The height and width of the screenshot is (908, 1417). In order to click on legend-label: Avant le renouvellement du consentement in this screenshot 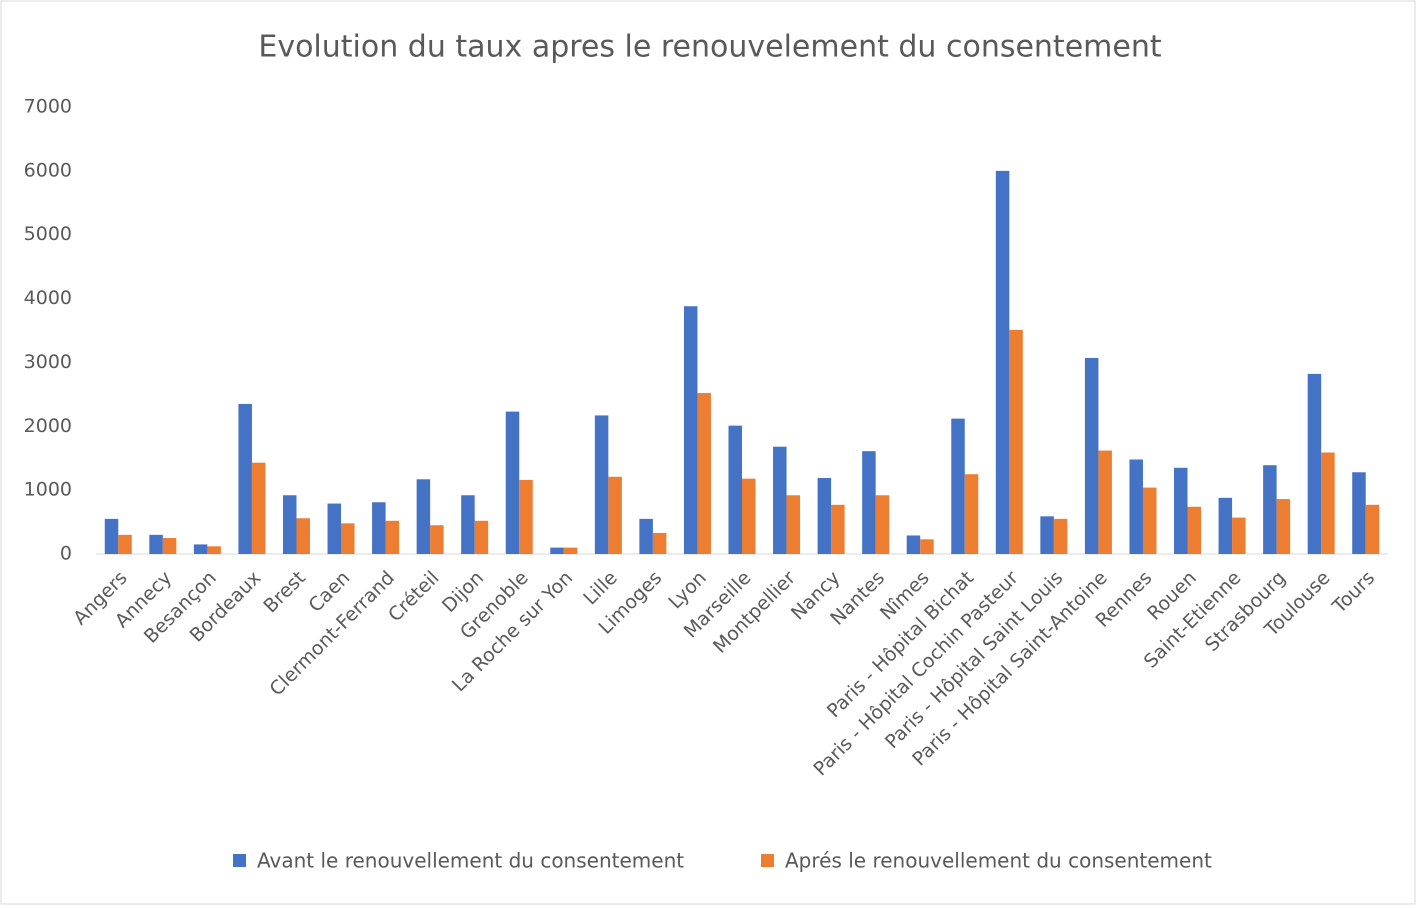, I will do `click(470, 861)`.